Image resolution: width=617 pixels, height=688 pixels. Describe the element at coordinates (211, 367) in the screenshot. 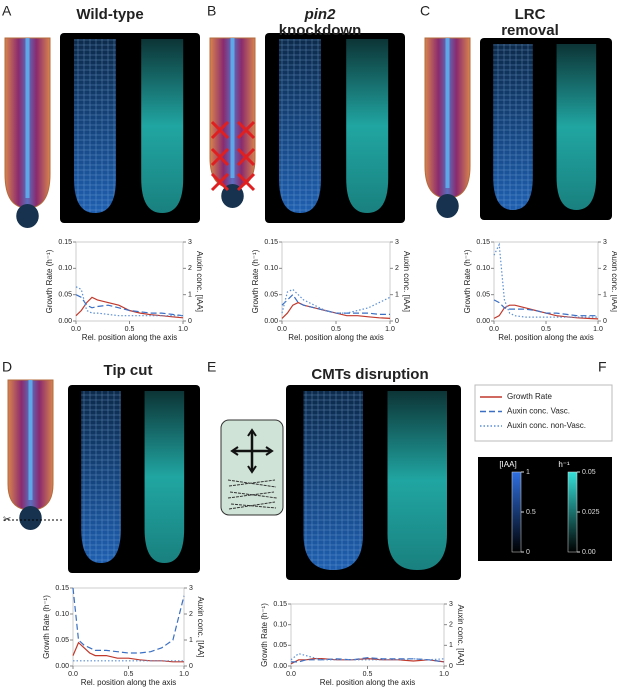

I see `panel-letter: E` at that location.